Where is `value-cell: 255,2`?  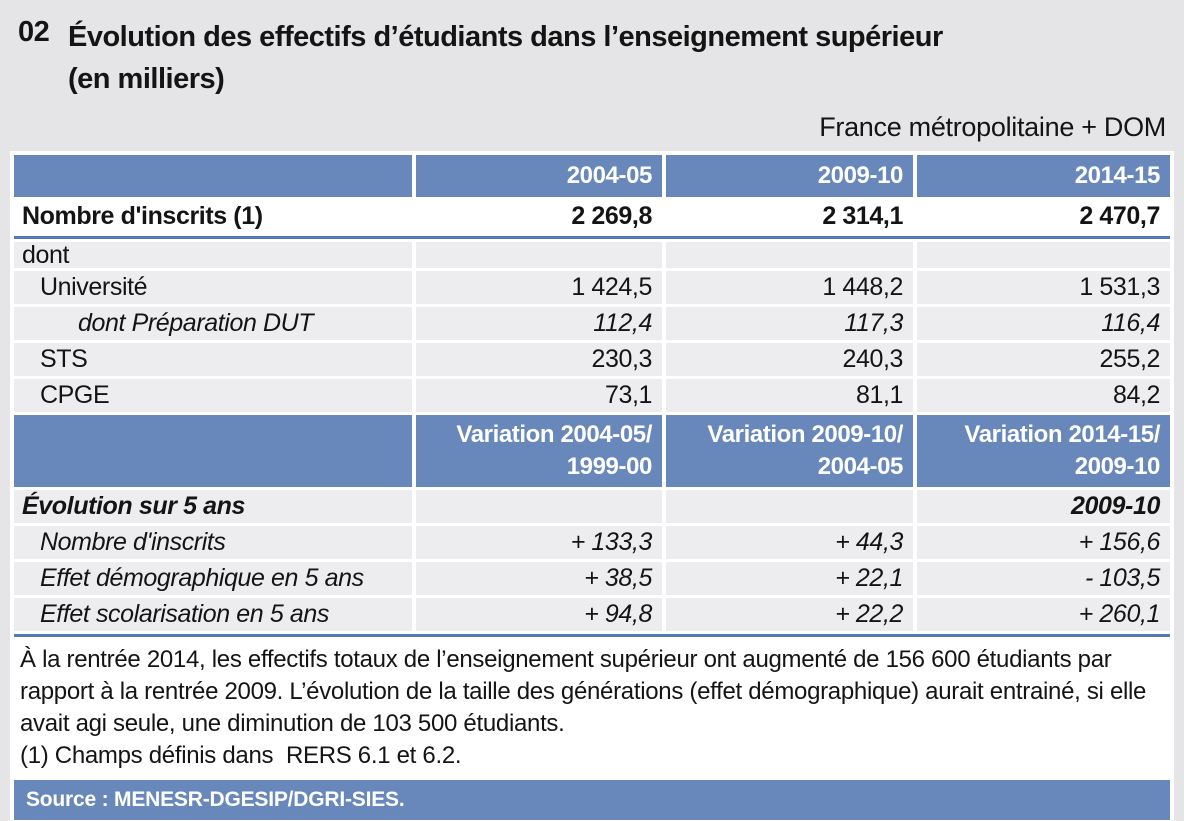 value-cell: 255,2 is located at coordinates (1043, 359).